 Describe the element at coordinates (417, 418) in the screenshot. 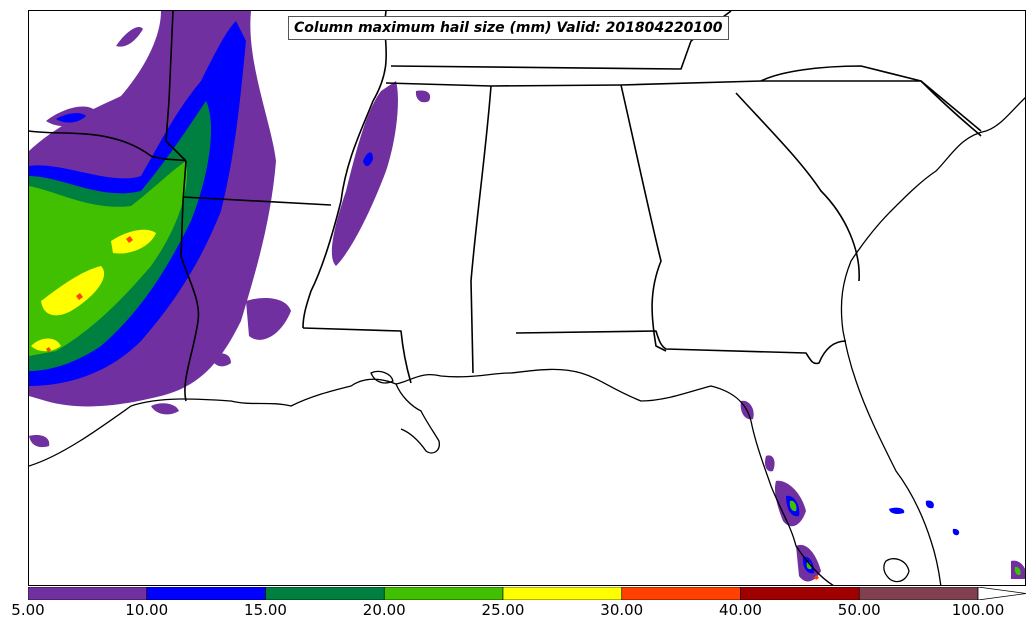

I see `coastline-la-delta` at that location.